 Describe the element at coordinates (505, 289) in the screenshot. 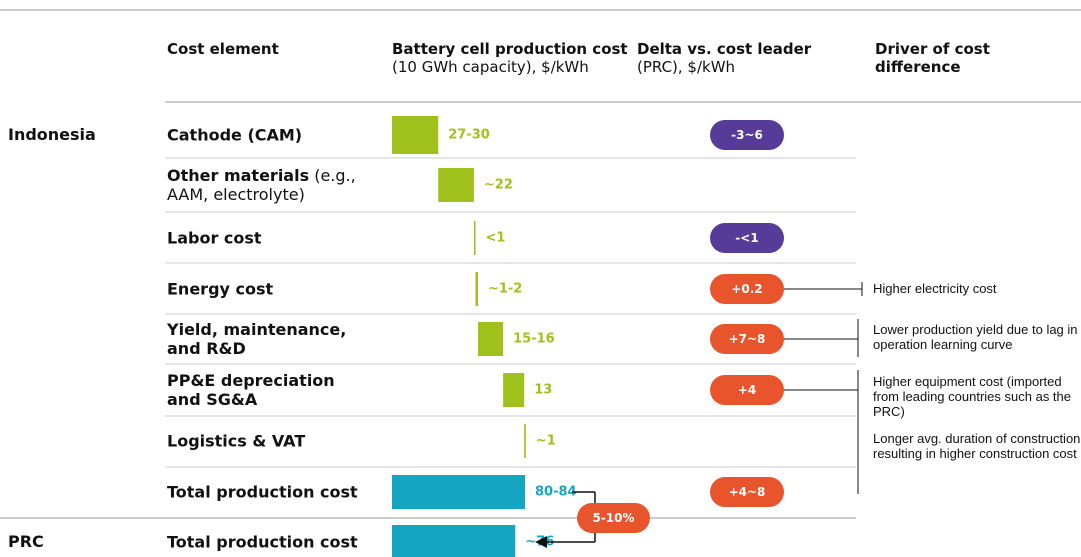

I see `value-label: ~1-2` at that location.